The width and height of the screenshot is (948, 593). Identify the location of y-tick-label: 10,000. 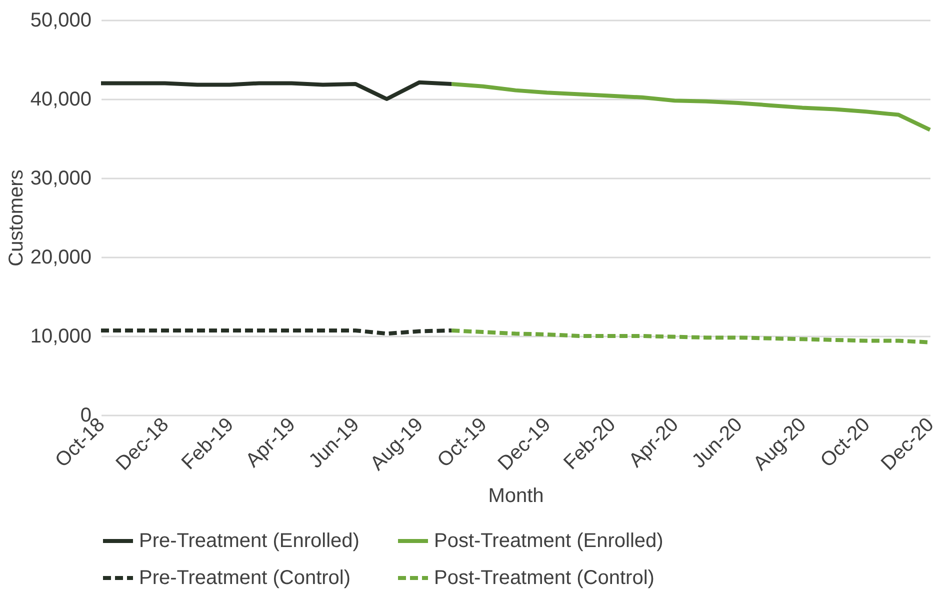
(61, 337).